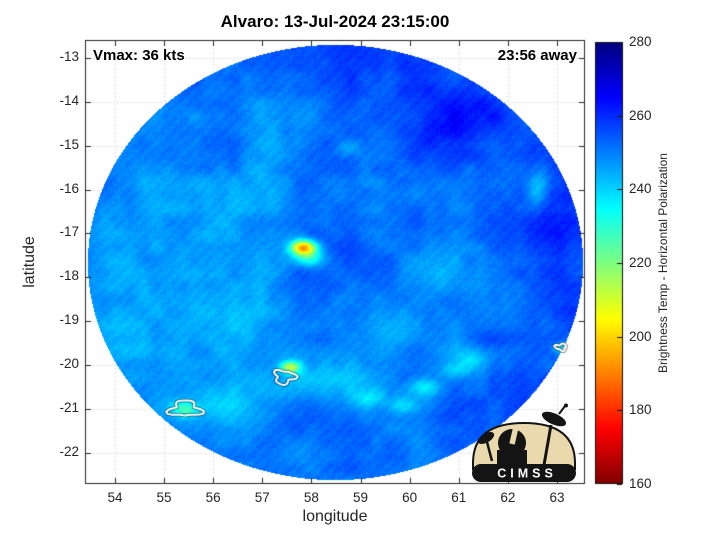  What do you see at coordinates (115, 497) in the screenshot?
I see `x-tick-label: 54` at bounding box center [115, 497].